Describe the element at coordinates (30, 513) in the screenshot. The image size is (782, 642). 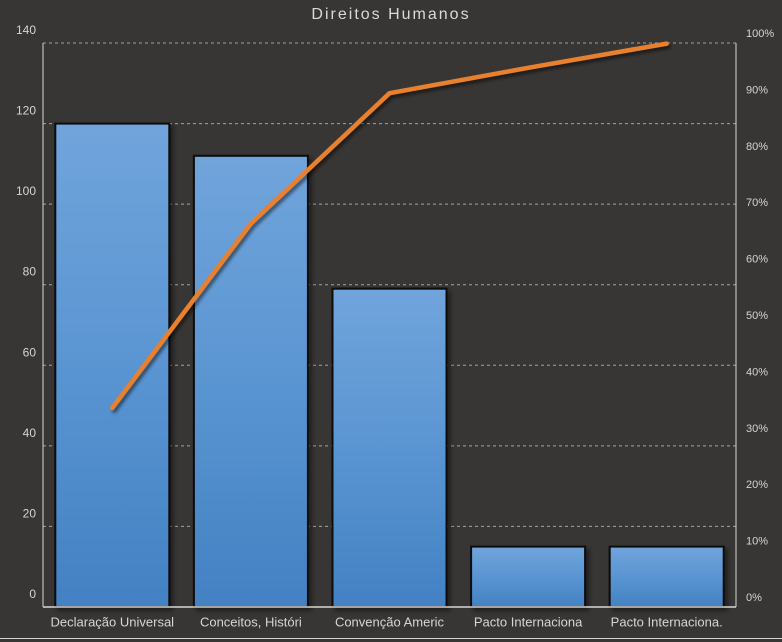
I see `left-axis-tick-20: 20` at that location.